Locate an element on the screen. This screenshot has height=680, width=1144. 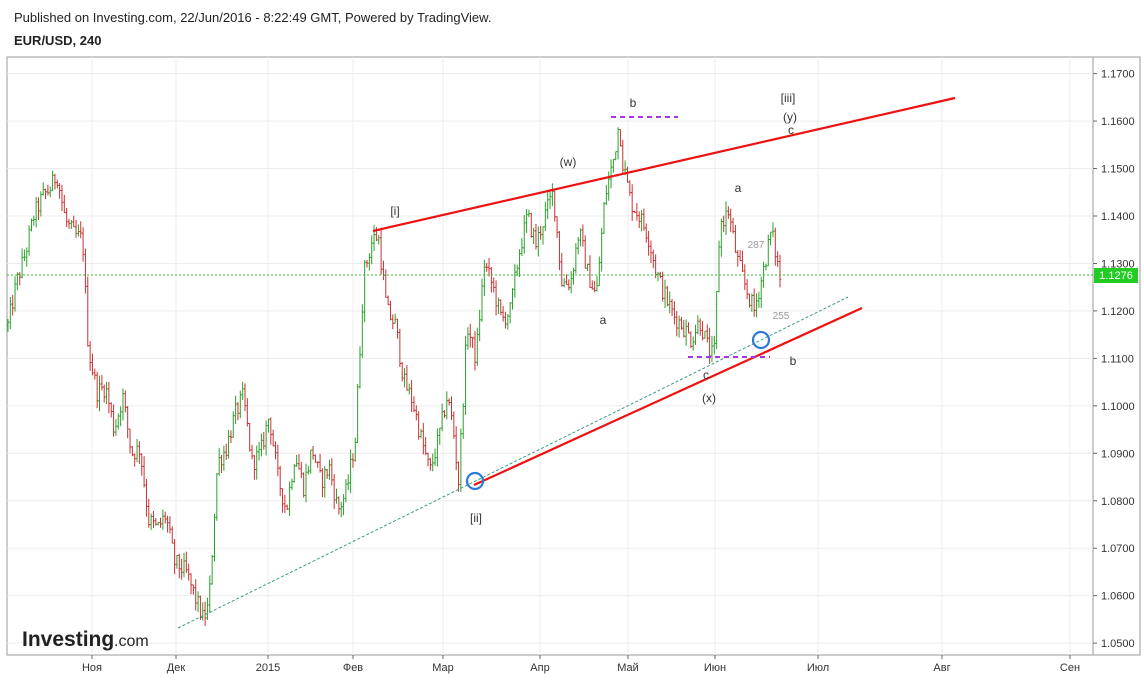
logo-main: Investing is located at coordinates (68, 639).